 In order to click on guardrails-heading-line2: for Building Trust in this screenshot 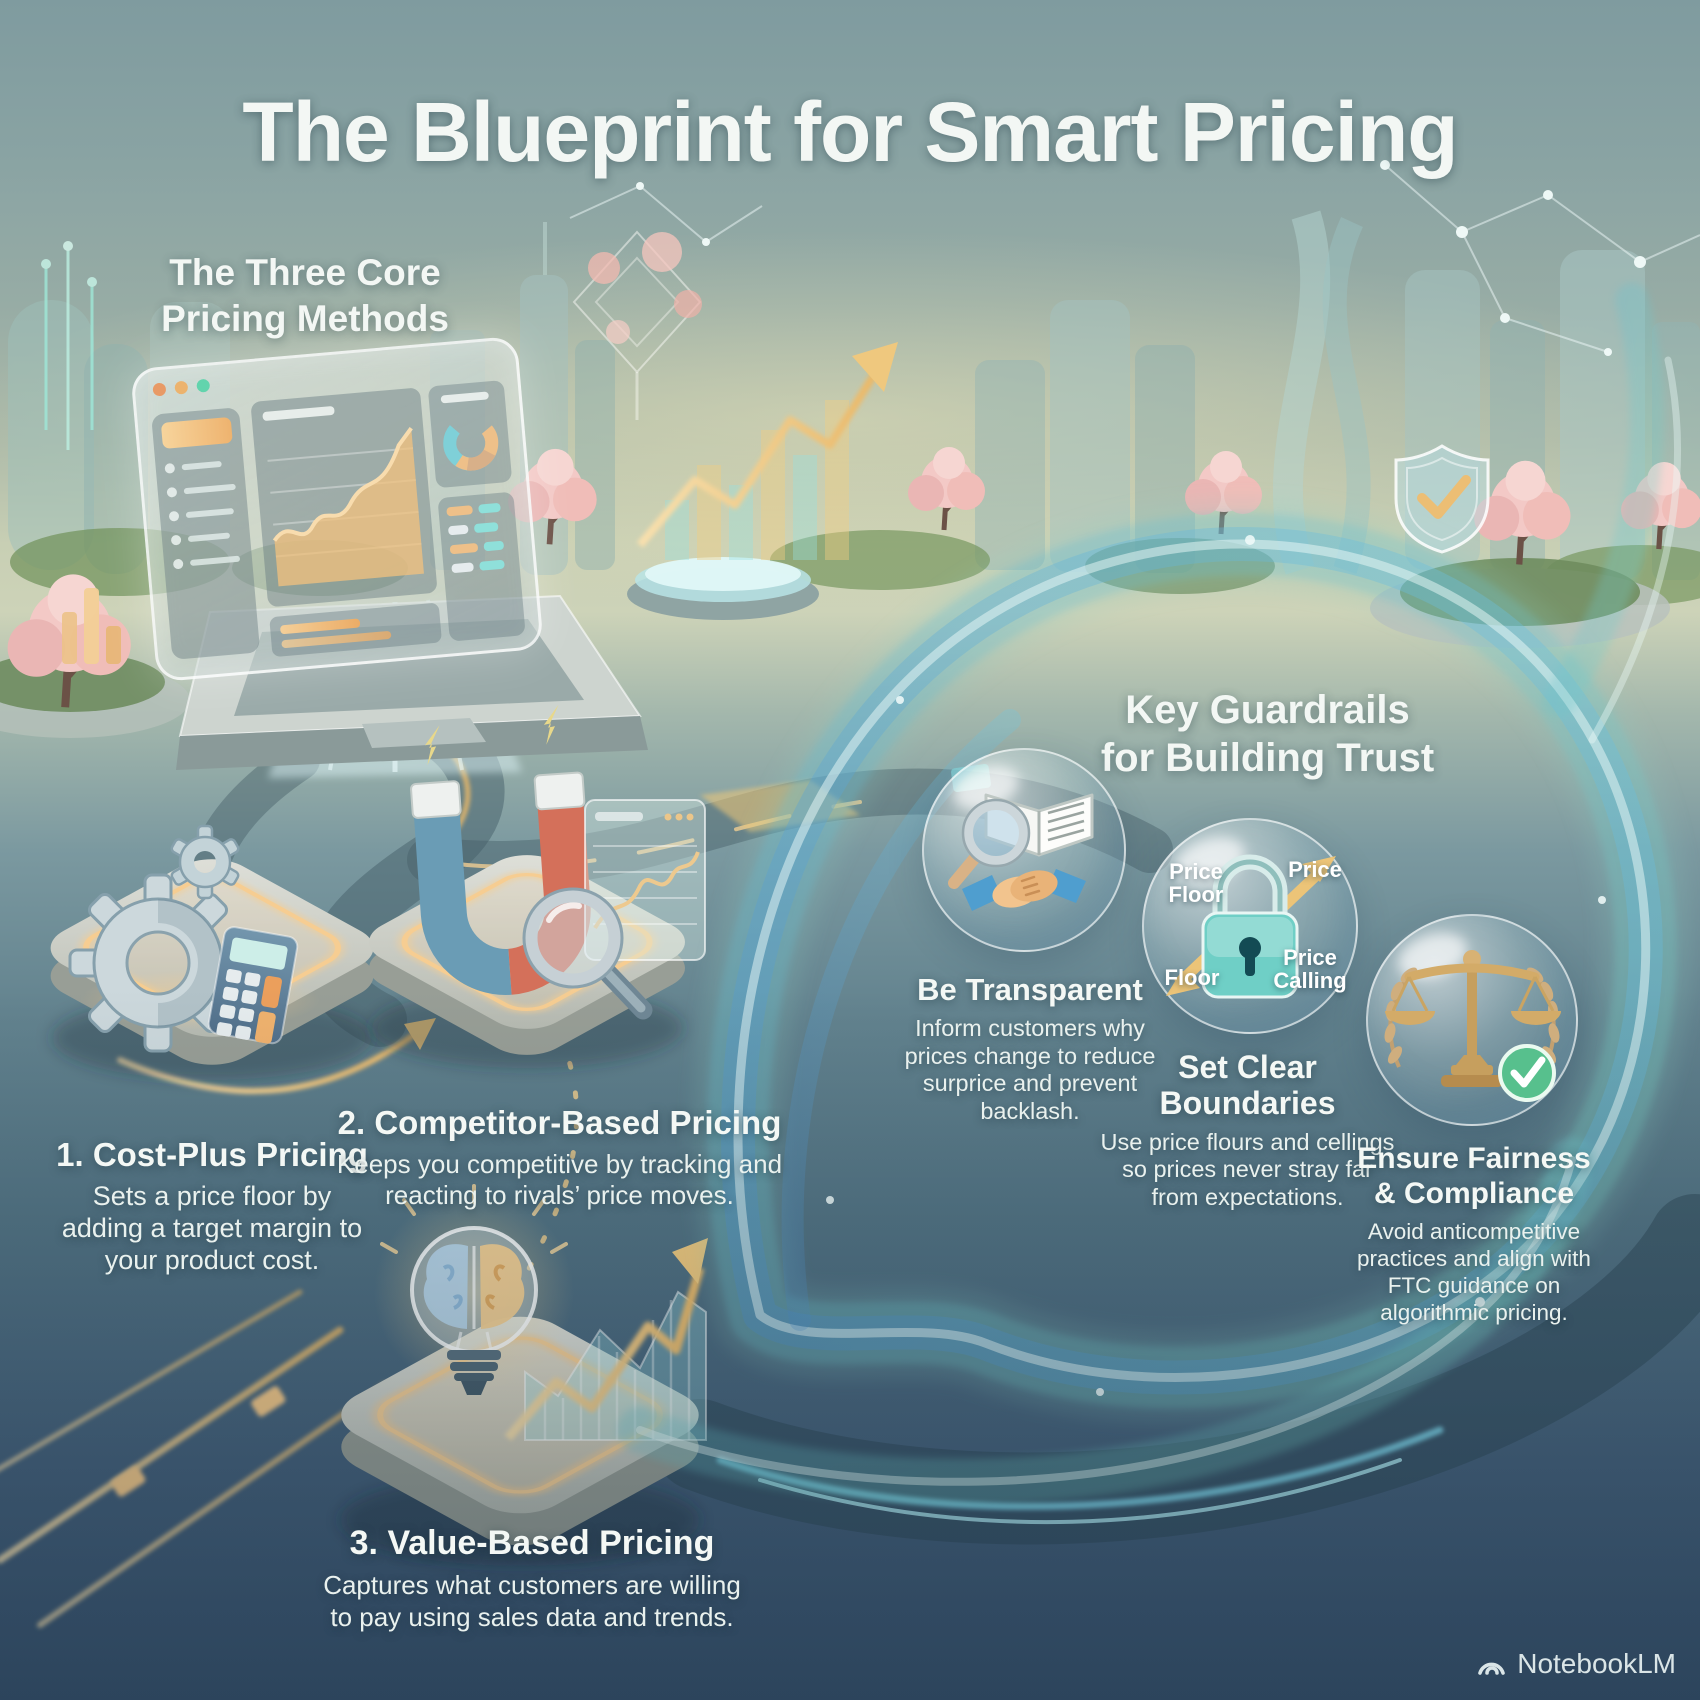, I will do `click(1267, 758)`.